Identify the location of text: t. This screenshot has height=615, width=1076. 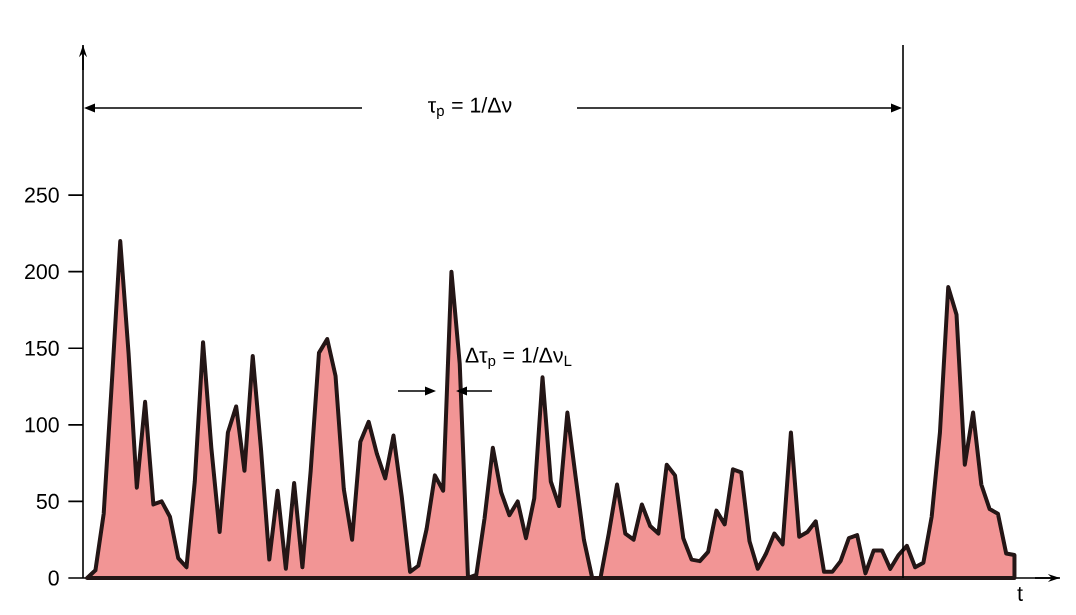
(1020, 593).